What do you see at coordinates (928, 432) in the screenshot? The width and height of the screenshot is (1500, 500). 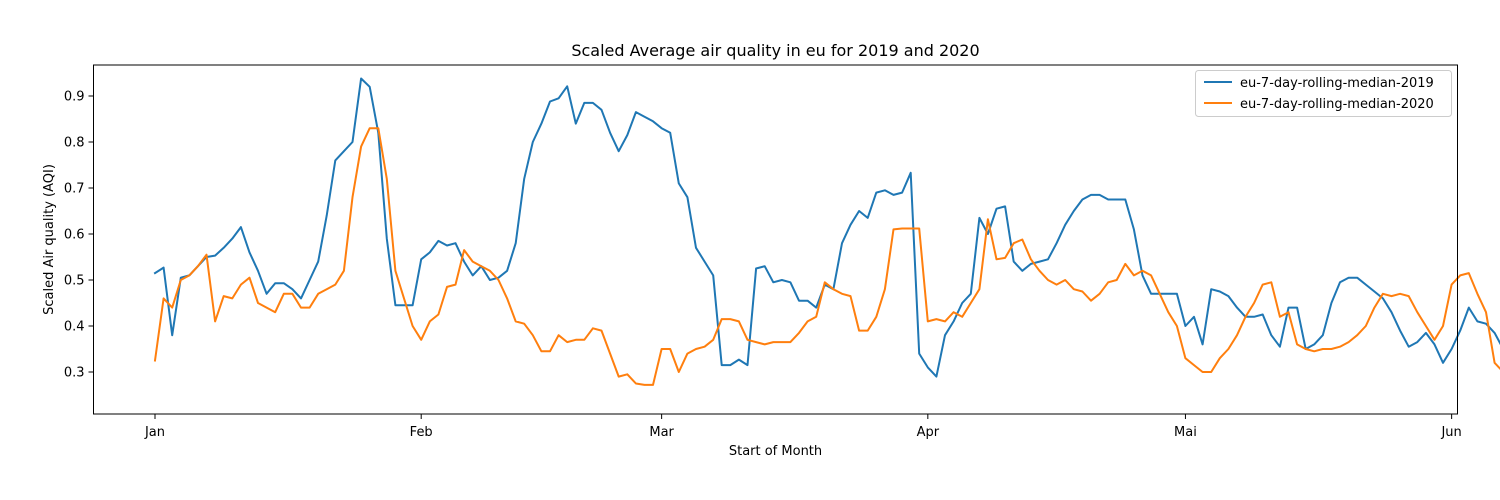 I see `x-tick-label: Apr` at bounding box center [928, 432].